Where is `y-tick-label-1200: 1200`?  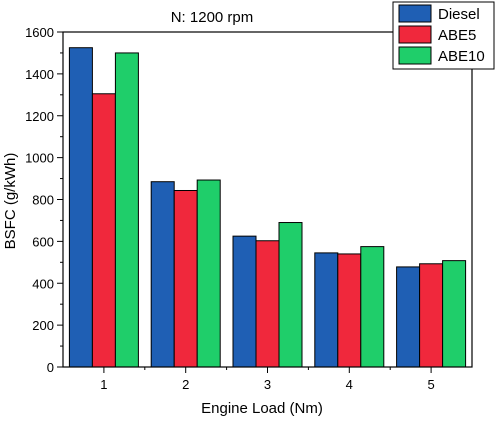
y-tick-label-1200: 1200 is located at coordinates (39, 116).